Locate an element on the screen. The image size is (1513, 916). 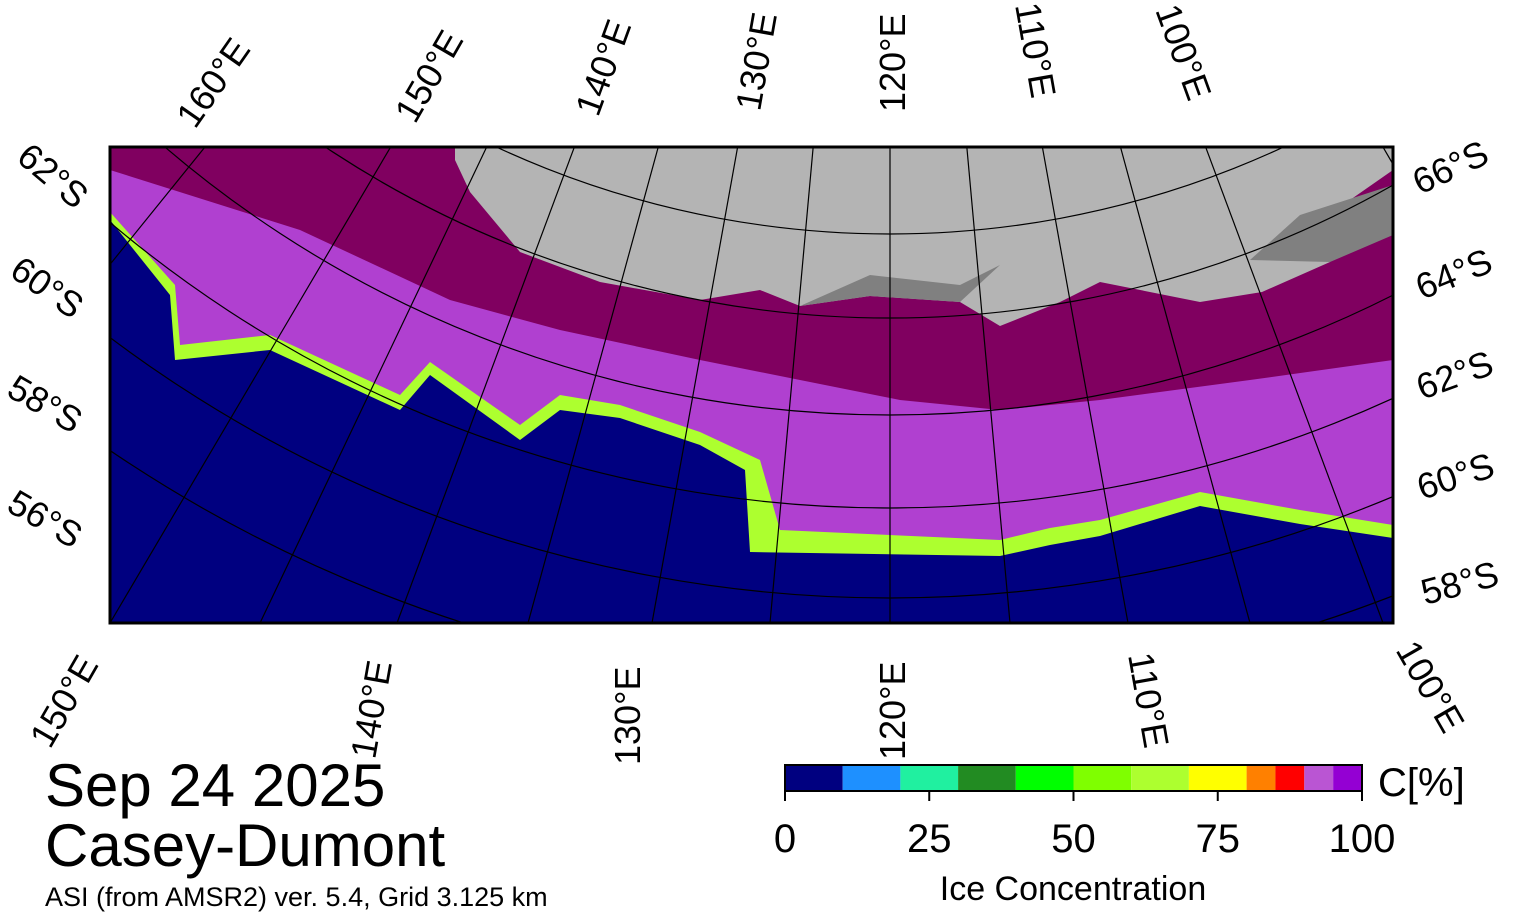
land is located at coordinates (924, 236).